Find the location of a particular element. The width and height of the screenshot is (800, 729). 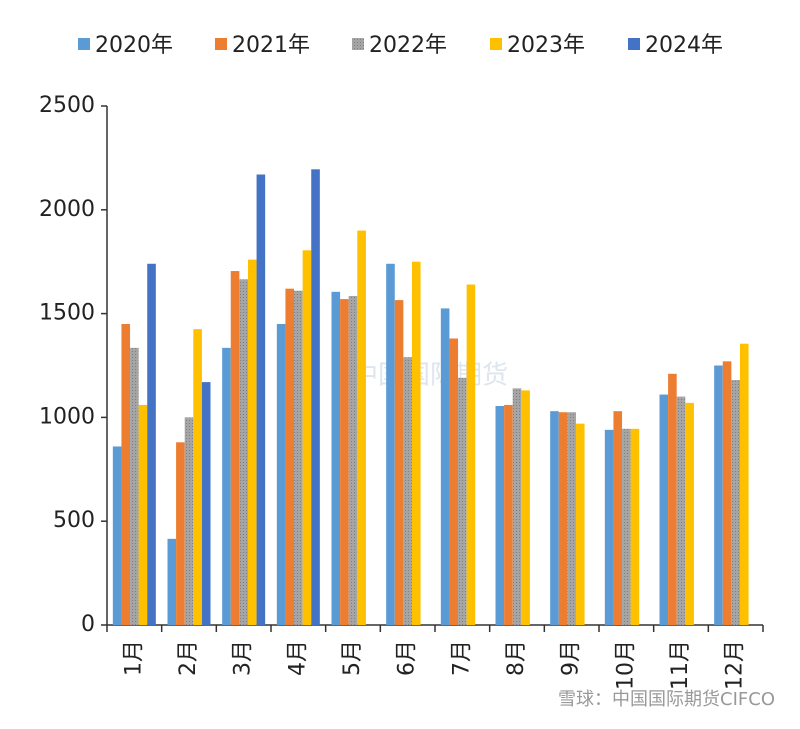

legend-label: 2024年 is located at coordinates (684, 45).